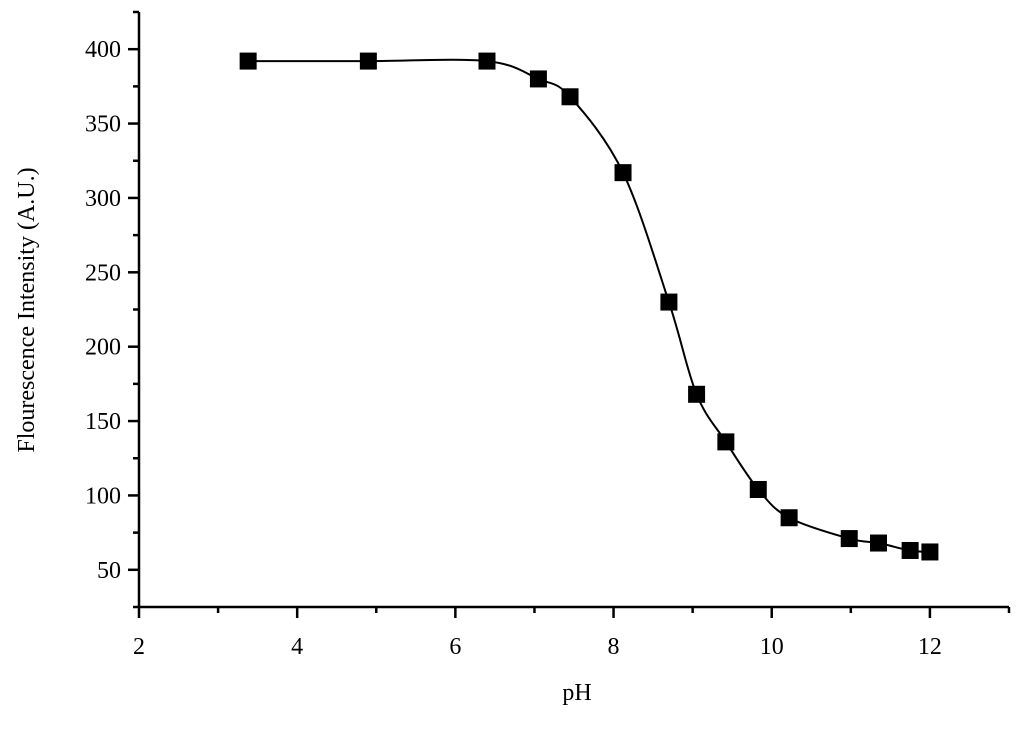  Describe the element at coordinates (297, 647) in the screenshot. I see `x-tick-label: 4` at that location.